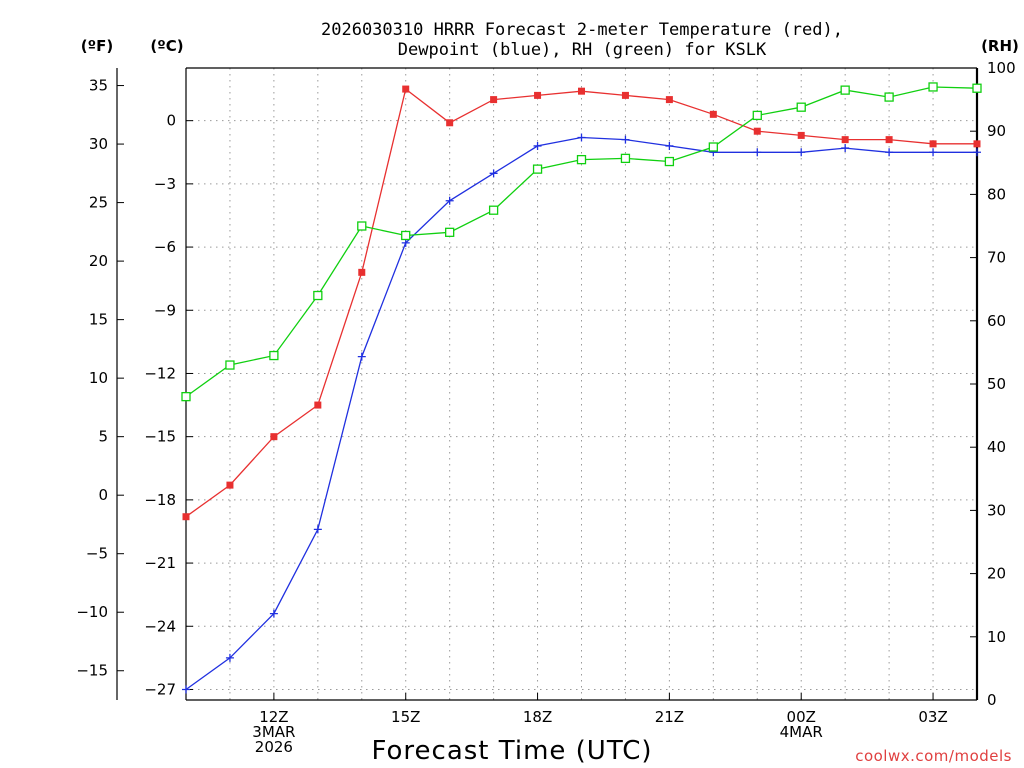  Describe the element at coordinates (166, 46) in the screenshot. I see `celsius-axis-label: (ºC)` at that location.